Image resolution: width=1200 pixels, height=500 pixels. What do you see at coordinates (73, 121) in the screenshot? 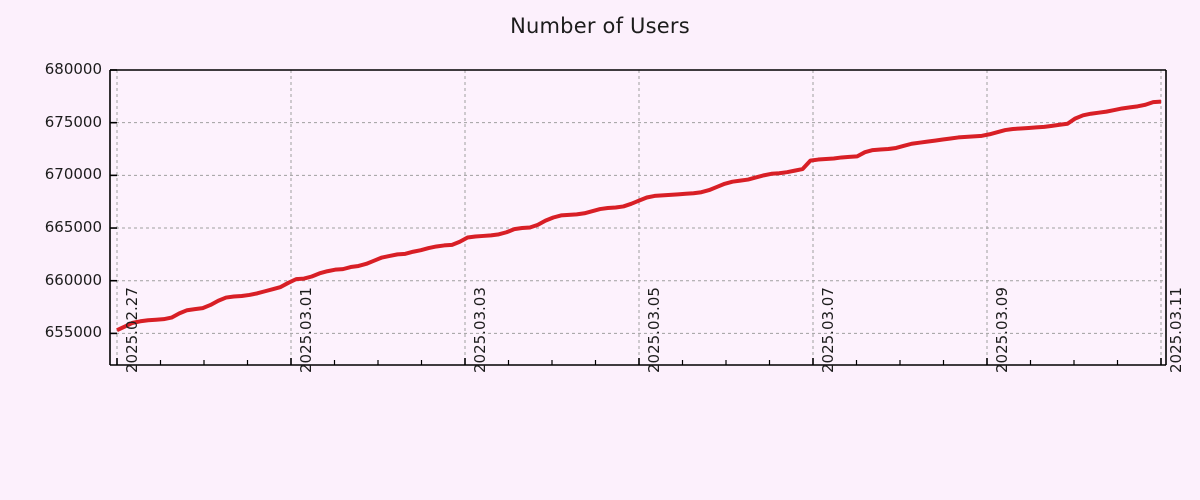
I see `y-axis-tick-label: 675000` at bounding box center [73, 121].